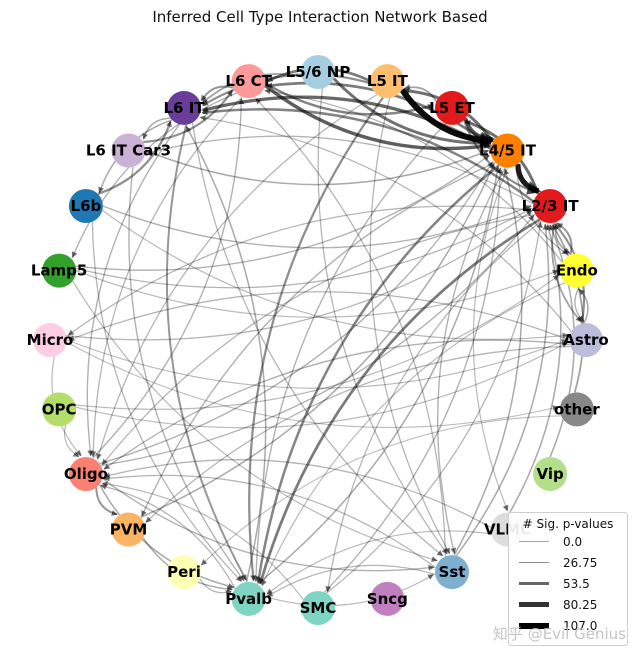 The height and width of the screenshot is (658, 640). Describe the element at coordinates (71, 440) in the screenshot. I see `edge-opc-to-oligo` at that location.